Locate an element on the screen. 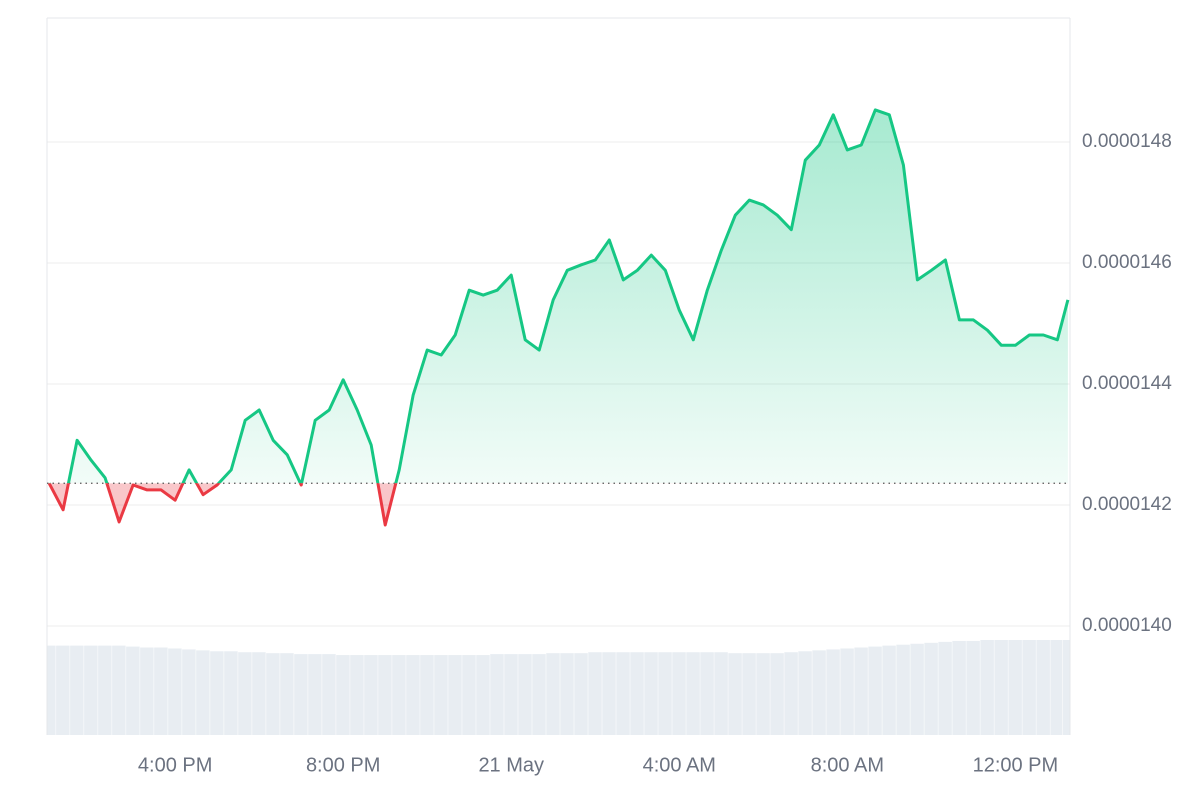 This screenshot has width=1200, height=805. x-tick-label: 8:00 AM is located at coordinates (847, 765).